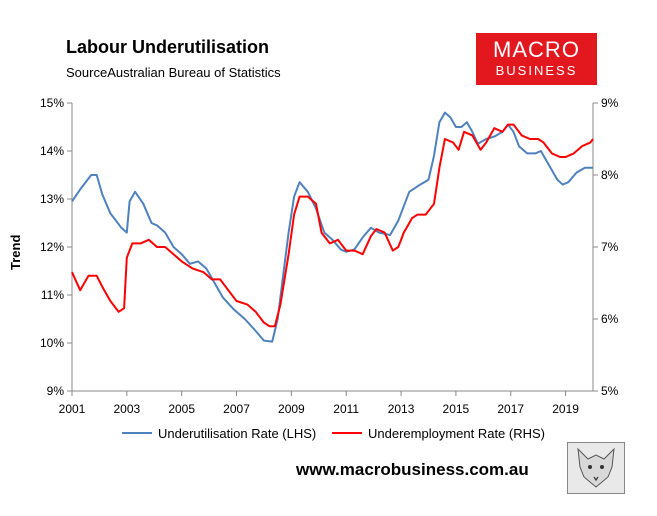 The image size is (657, 516). I want to click on logo-line-1: MACRO, so click(536, 49).